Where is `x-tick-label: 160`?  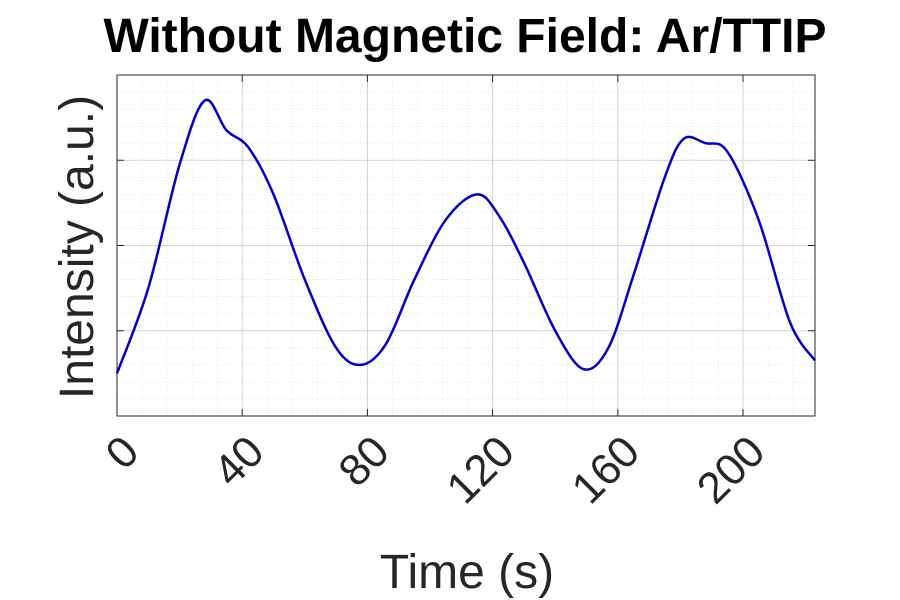 x-tick-label: 160 is located at coordinates (606, 470).